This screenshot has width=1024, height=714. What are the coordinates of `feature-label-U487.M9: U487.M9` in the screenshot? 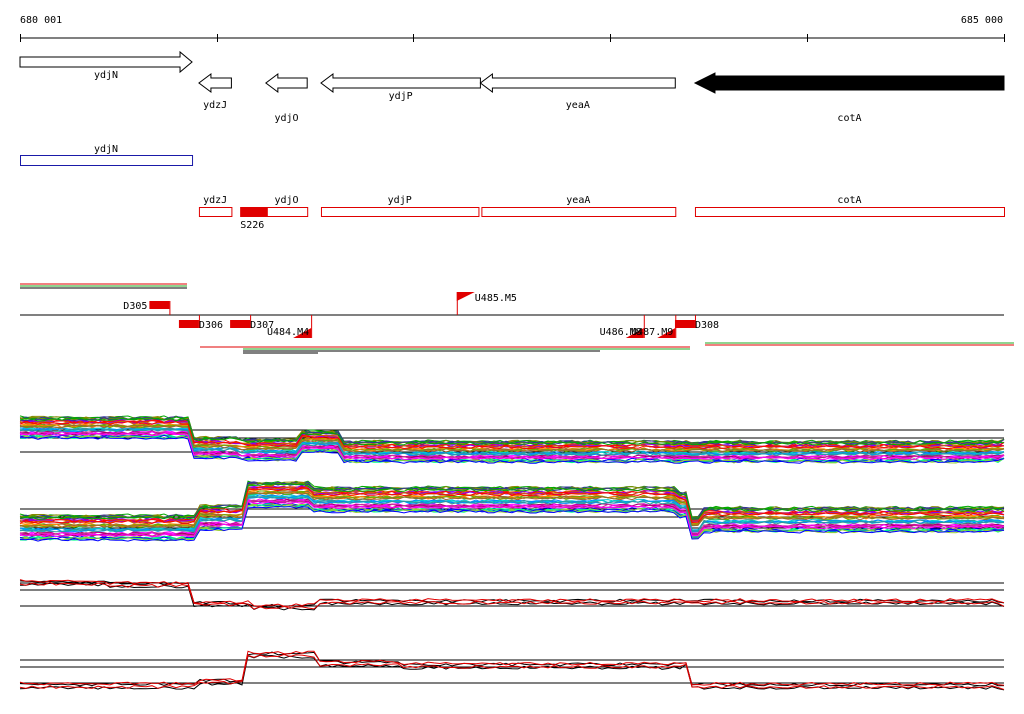 It's located at (652, 332).